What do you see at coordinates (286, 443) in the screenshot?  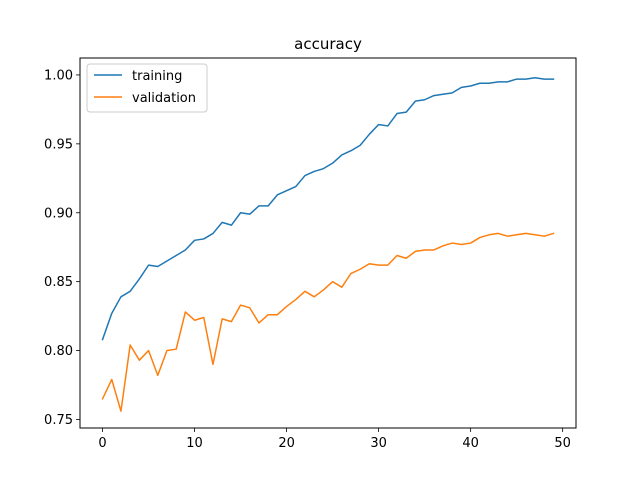 I see `x-tick-label: 20` at bounding box center [286, 443].